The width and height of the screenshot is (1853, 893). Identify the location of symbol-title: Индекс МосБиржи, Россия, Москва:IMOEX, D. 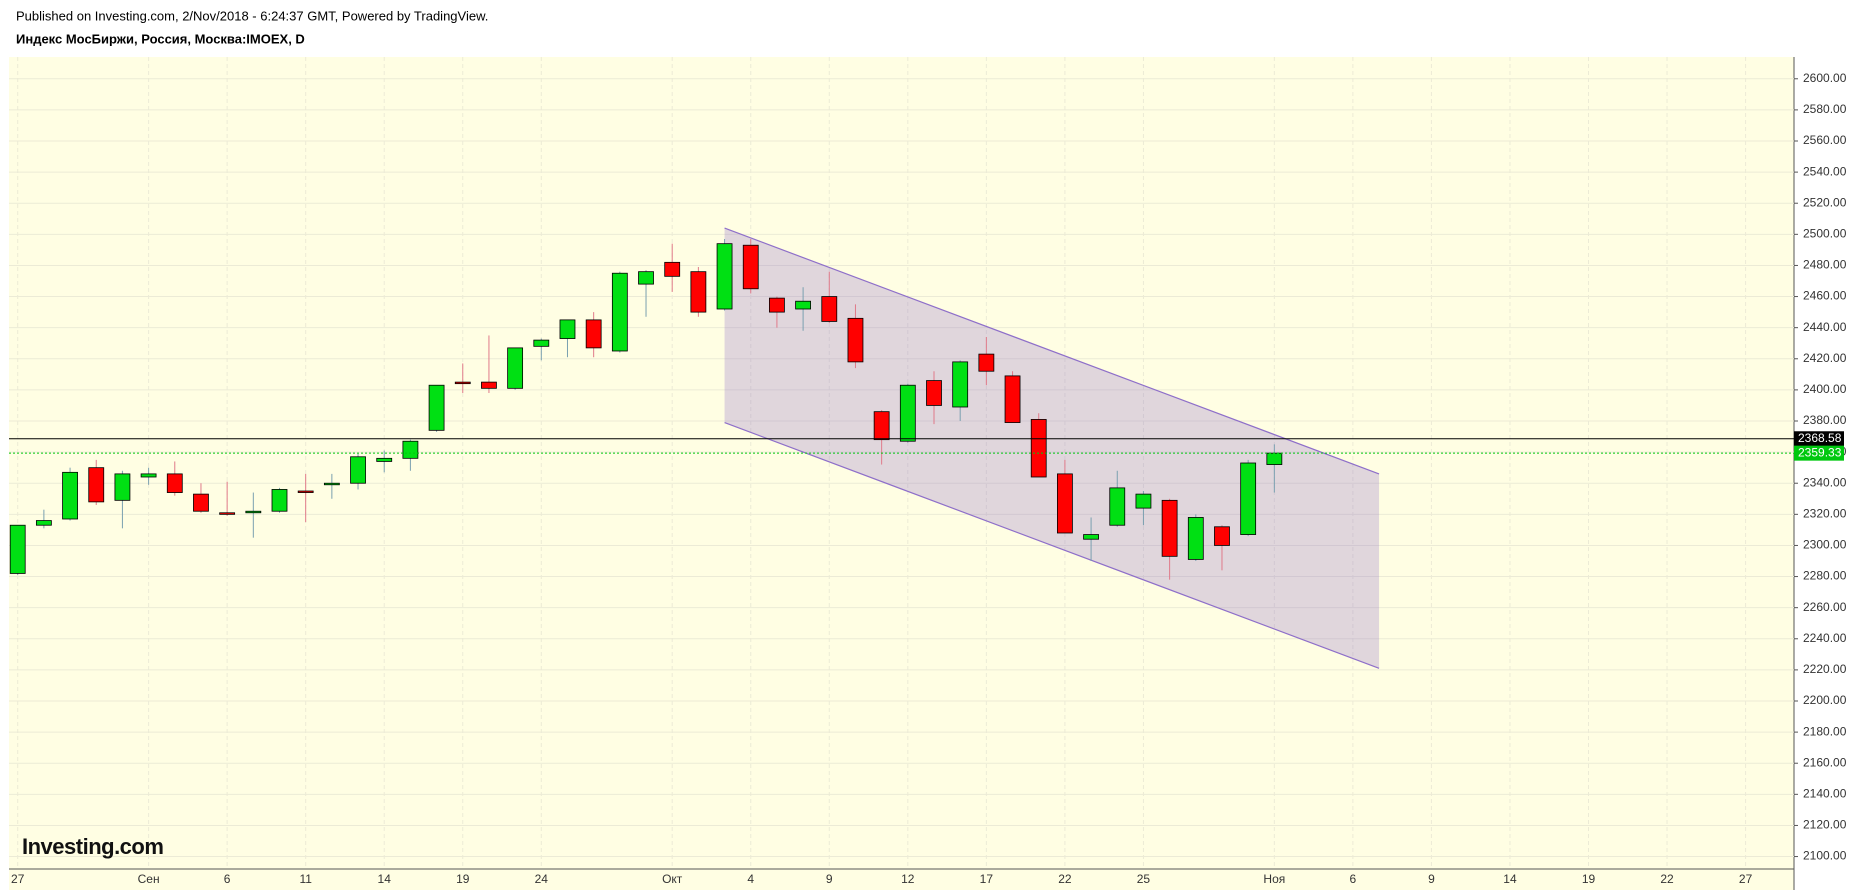
(160, 38).